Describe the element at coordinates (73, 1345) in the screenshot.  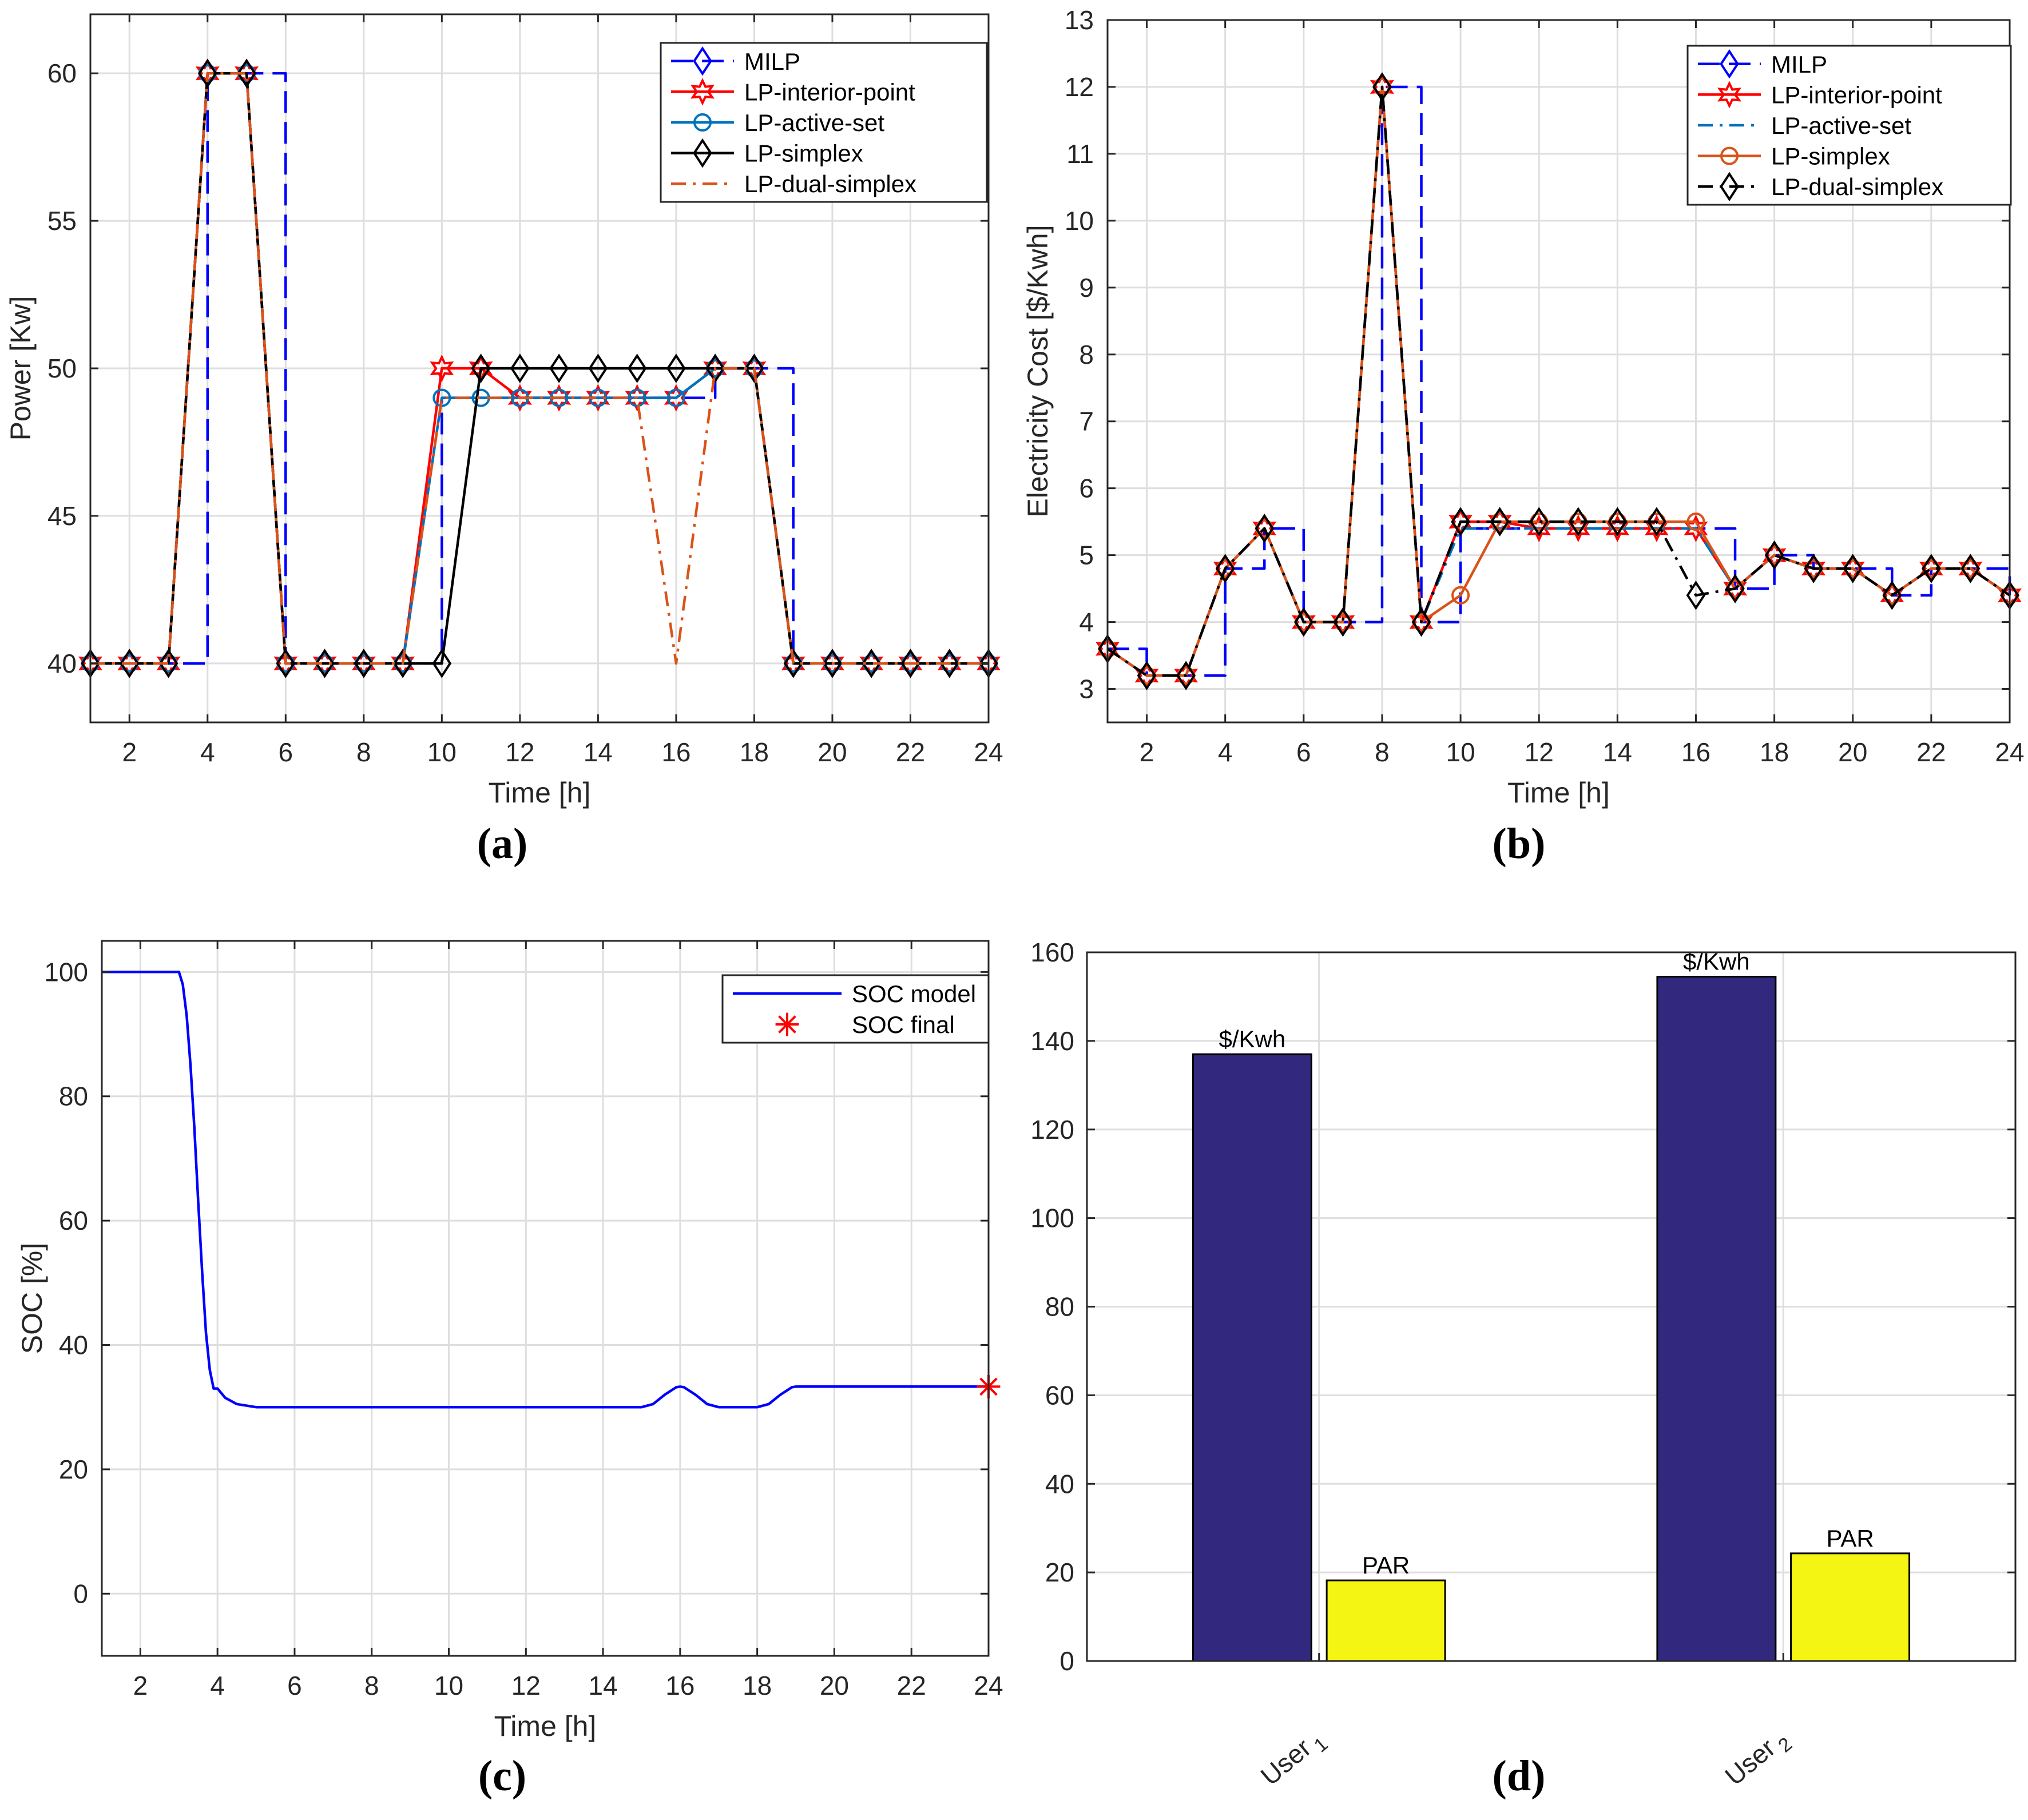
I see `y-tick-label: 40` at that location.